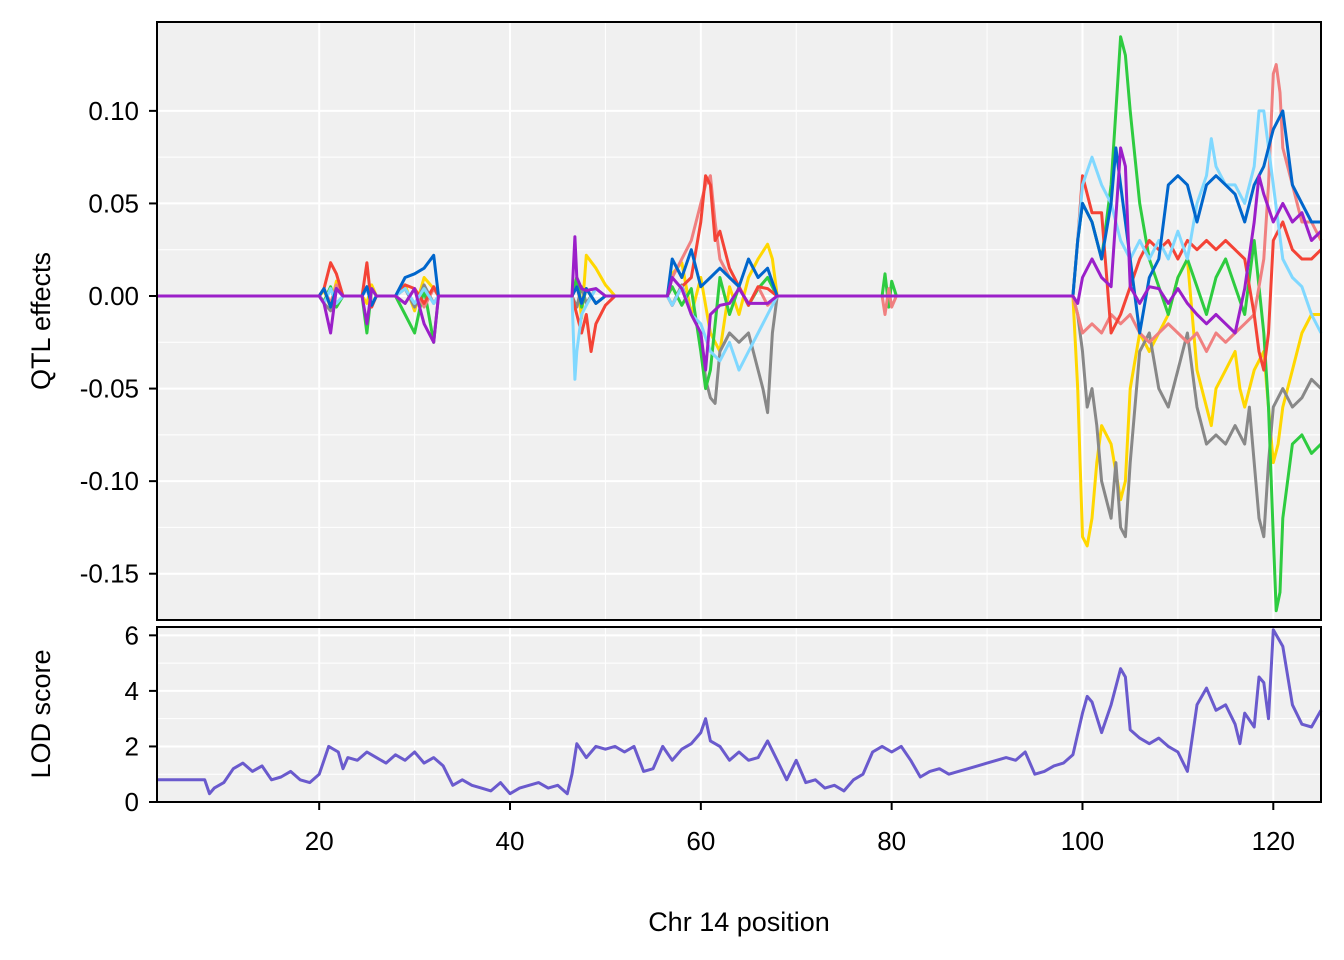 Image resolution: width=1344 pixels, height=960 pixels. Describe the element at coordinates (800, 829) in the screenshot. I see `lod-score-x-ticks: 20 40 60 80 100 120` at that location.